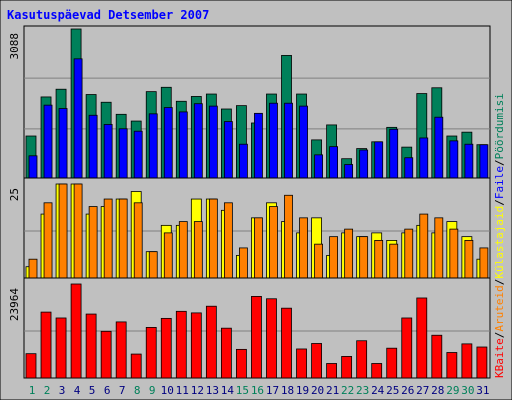  I want to click on day-label-6: 6, so click(107, 390).